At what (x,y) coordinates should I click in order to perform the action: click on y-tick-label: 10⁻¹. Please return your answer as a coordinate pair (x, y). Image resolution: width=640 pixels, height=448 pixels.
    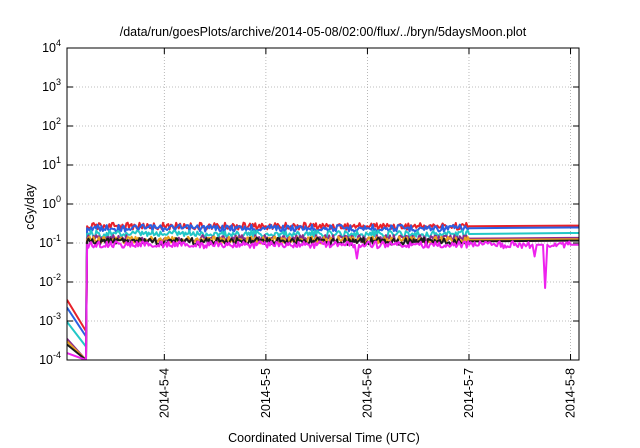
    Looking at the image, I should click on (50, 241).